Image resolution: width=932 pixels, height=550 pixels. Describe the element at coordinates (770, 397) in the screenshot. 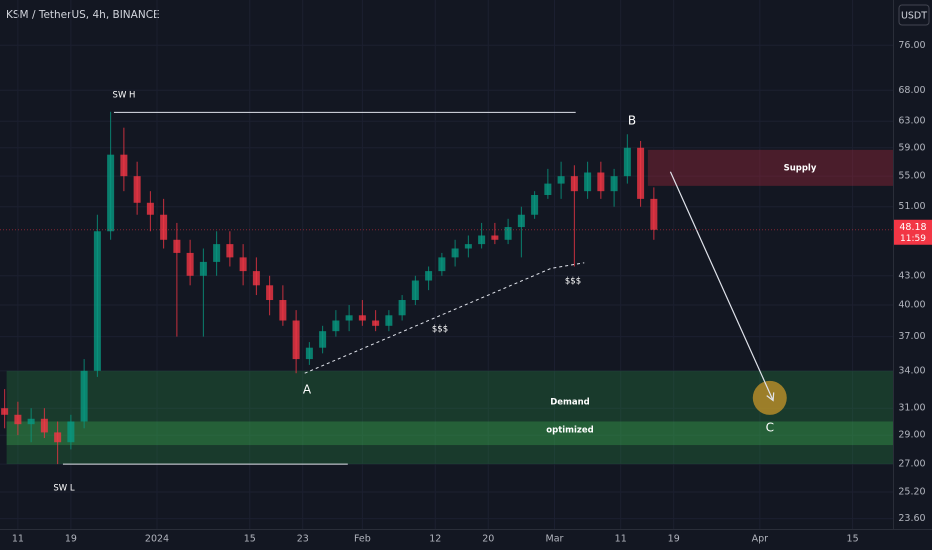

I see `arrow-head` at that location.